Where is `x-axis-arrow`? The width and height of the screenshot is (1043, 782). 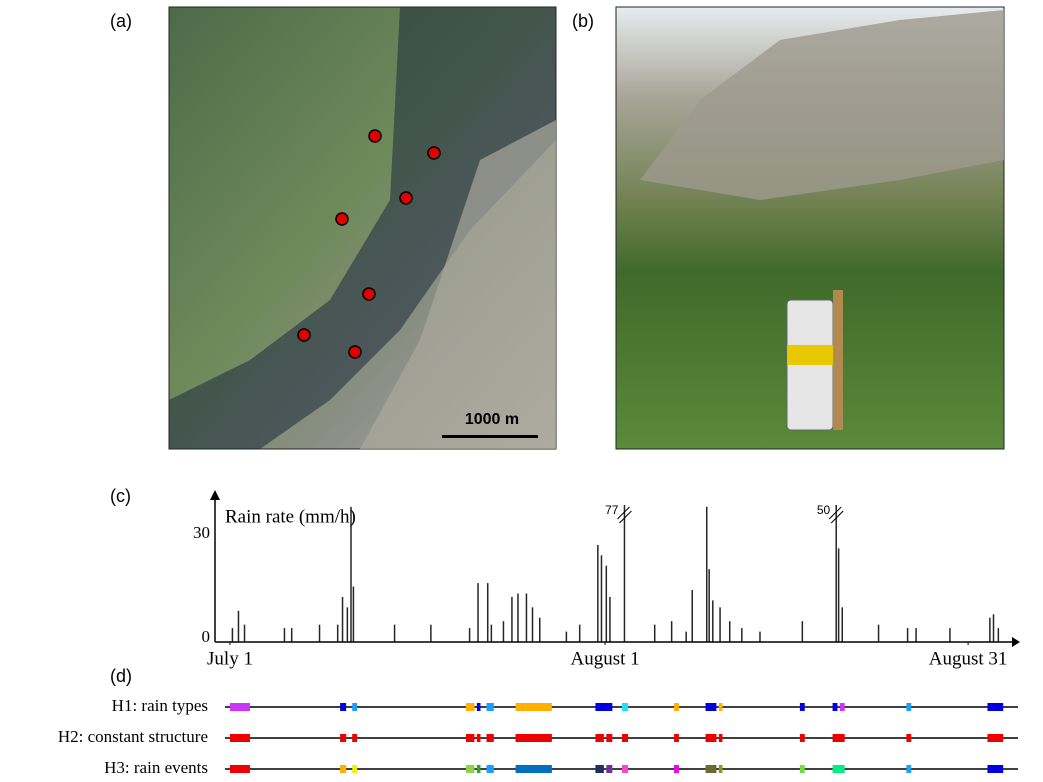
x-axis-arrow is located at coordinates (1016, 642).